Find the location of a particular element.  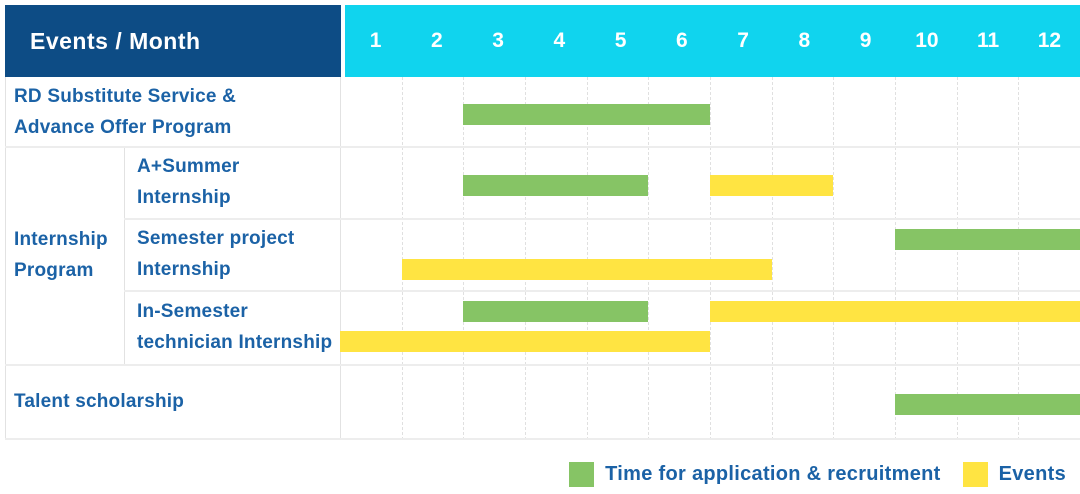

month-header-11: 11 is located at coordinates (988, 40).